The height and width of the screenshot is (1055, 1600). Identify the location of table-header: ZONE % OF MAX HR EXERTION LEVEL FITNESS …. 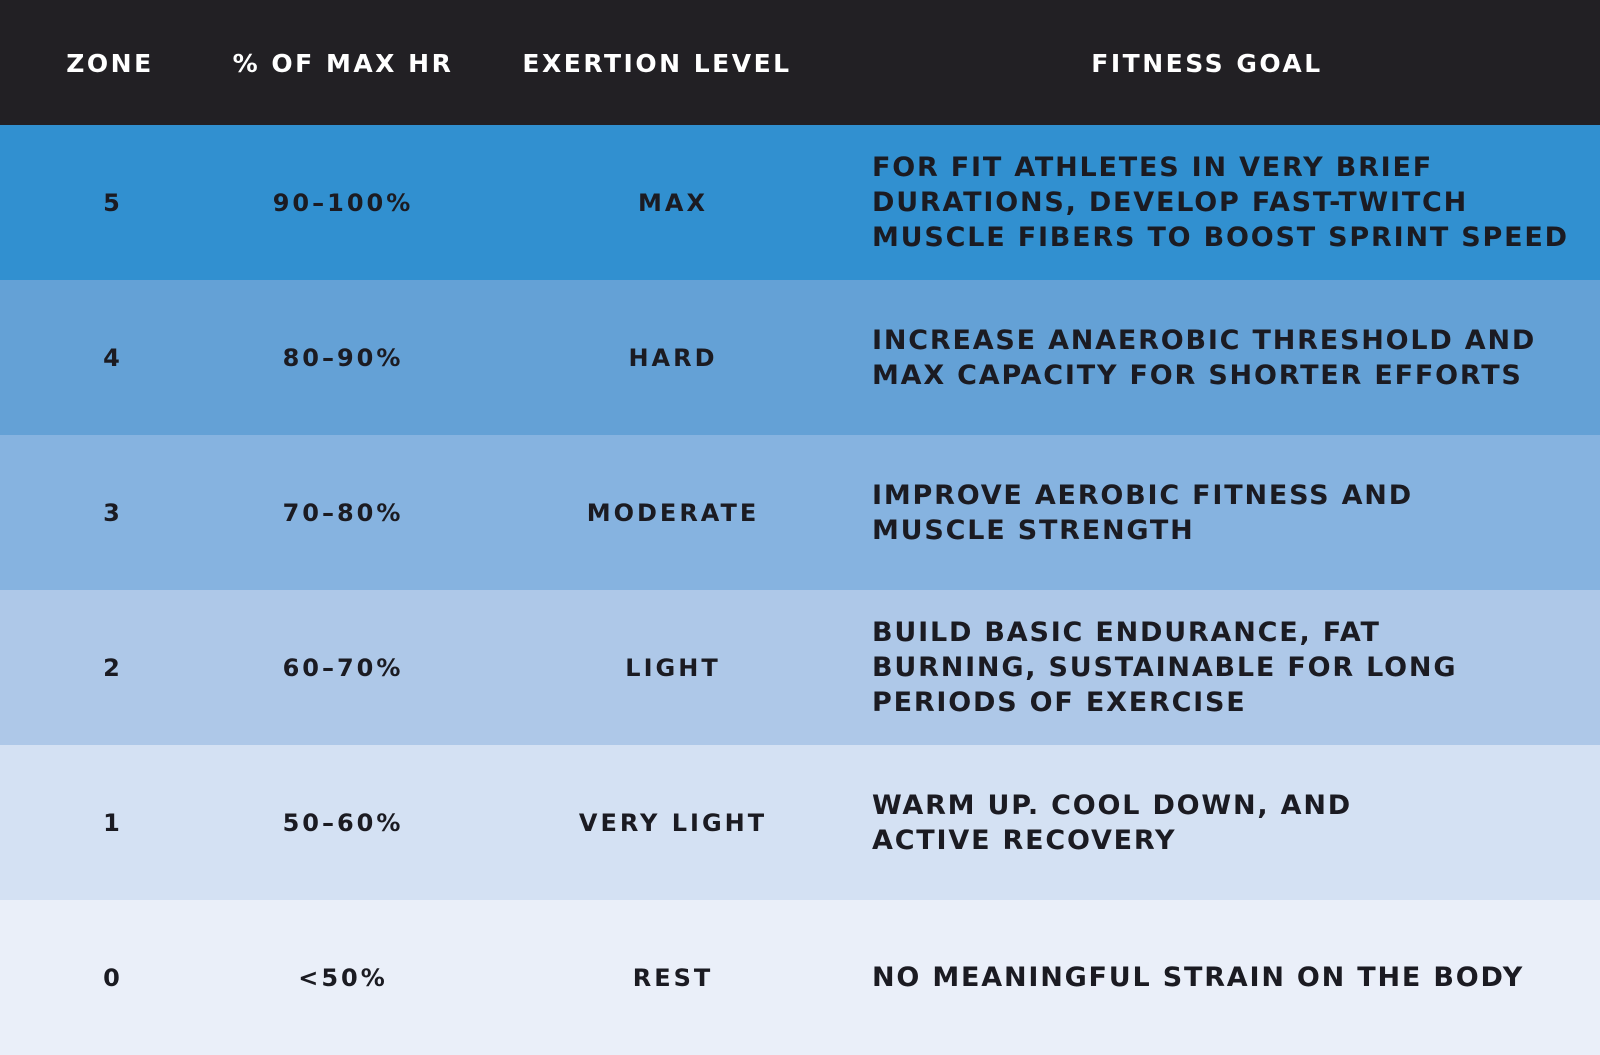
(800, 62).